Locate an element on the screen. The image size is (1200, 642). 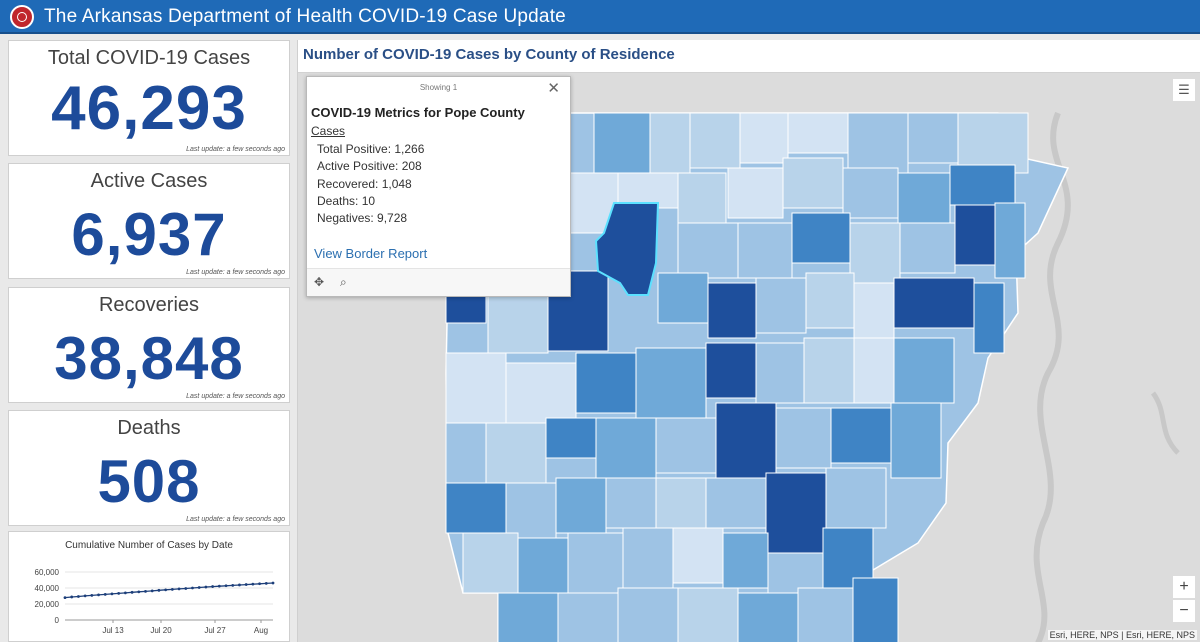
map-attribution: Esri, HERE, NPS | Esri, HERE, NPS is located at coordinates (1122, 635).